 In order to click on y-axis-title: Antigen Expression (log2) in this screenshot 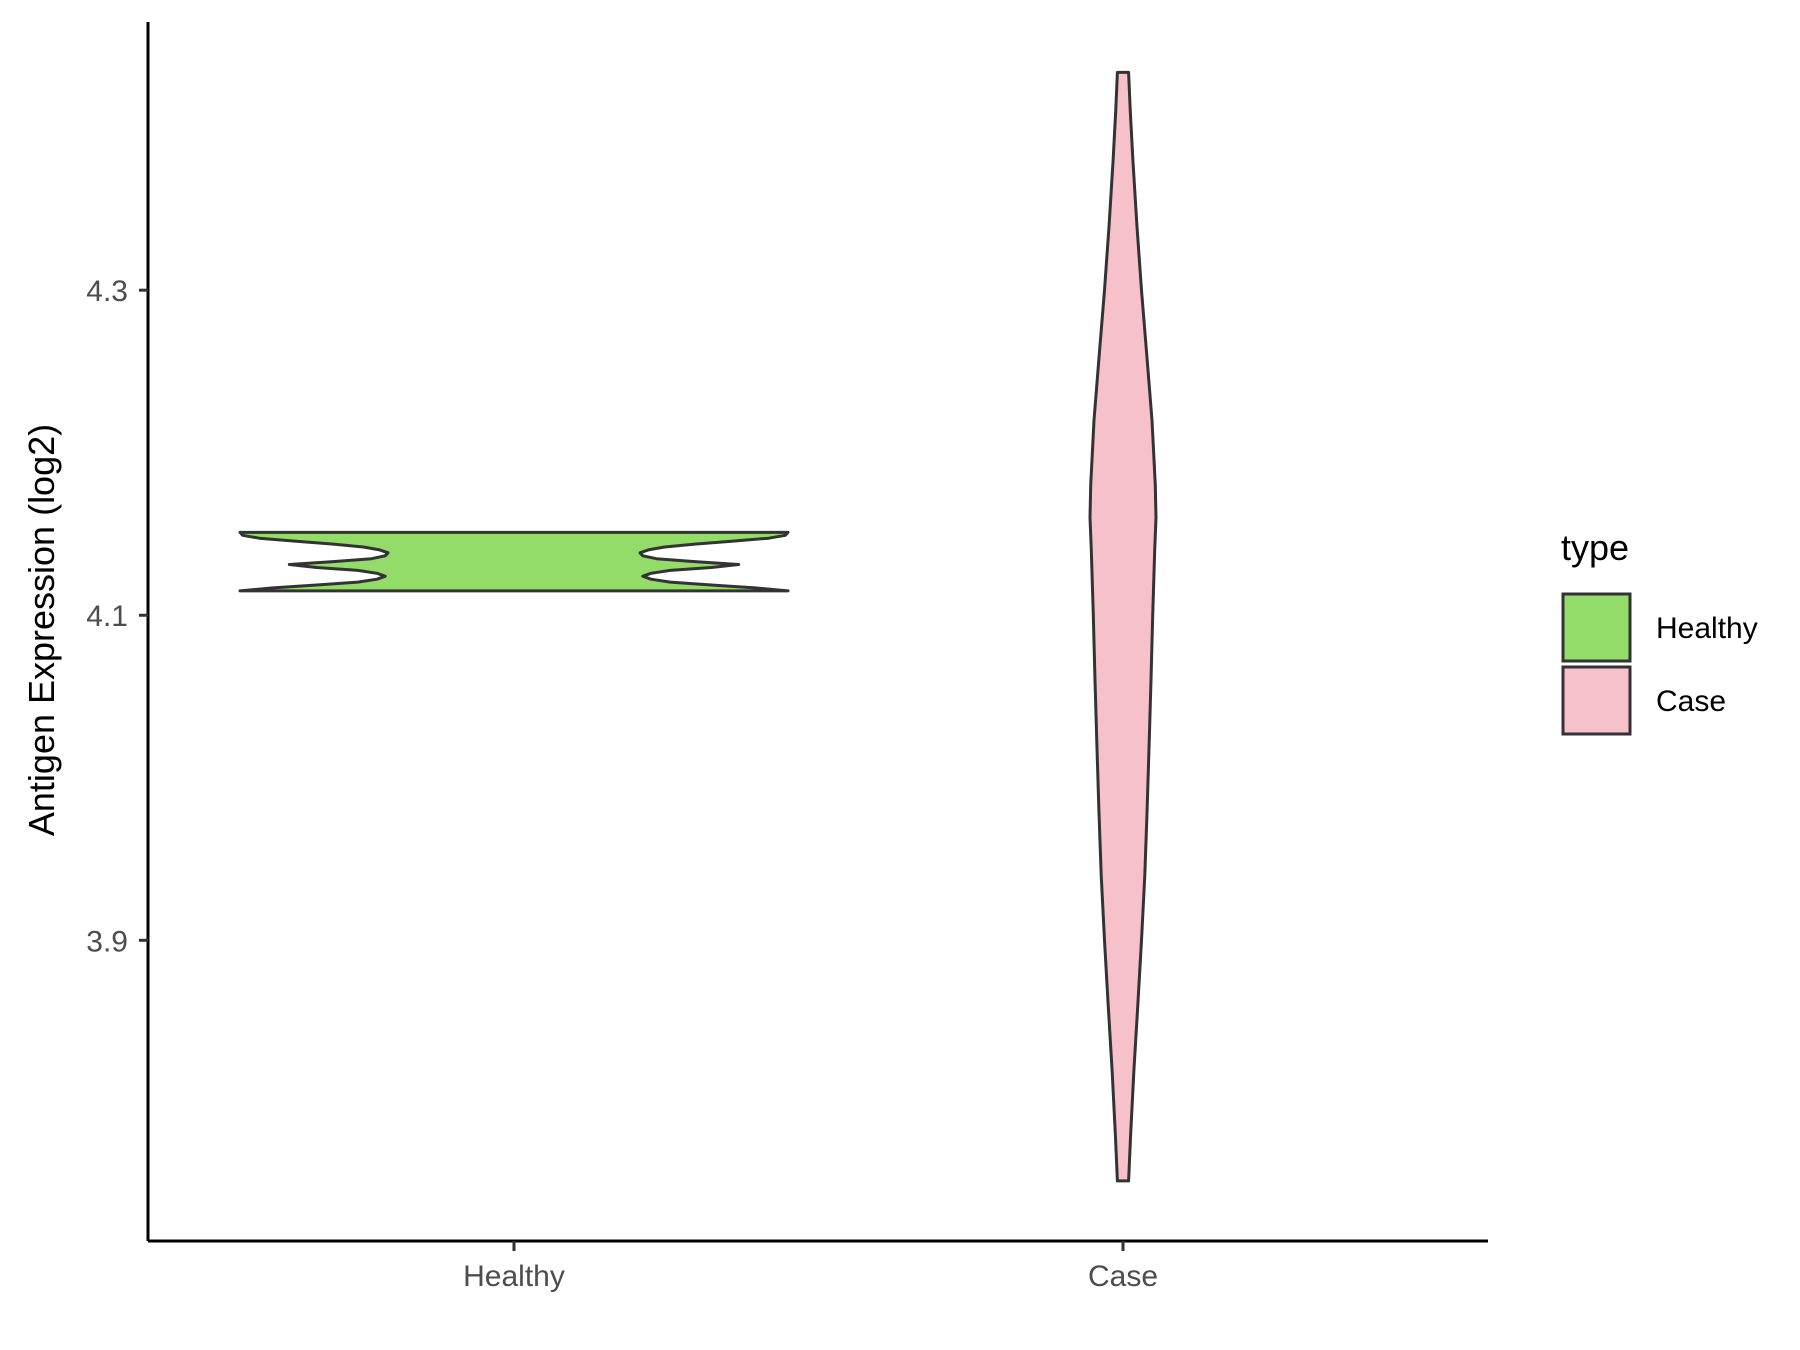, I will do `click(41, 630)`.